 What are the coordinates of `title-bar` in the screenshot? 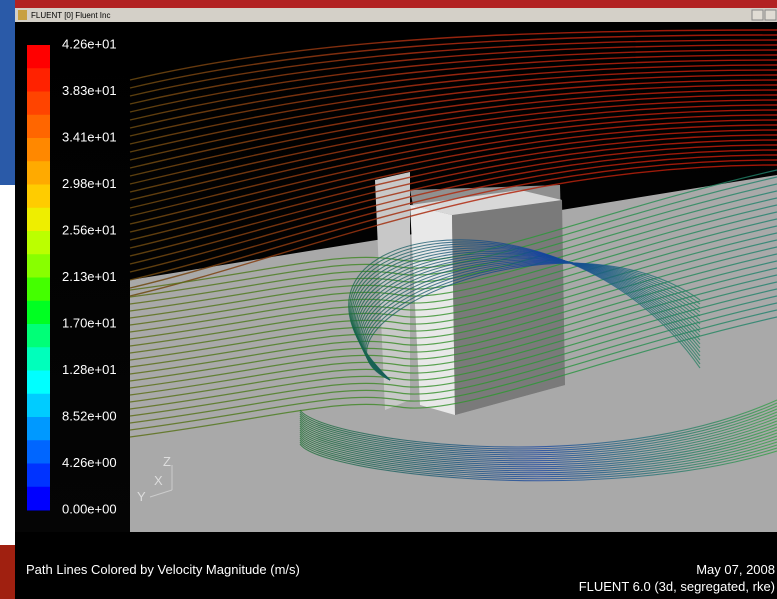 It's located at (396, 15).